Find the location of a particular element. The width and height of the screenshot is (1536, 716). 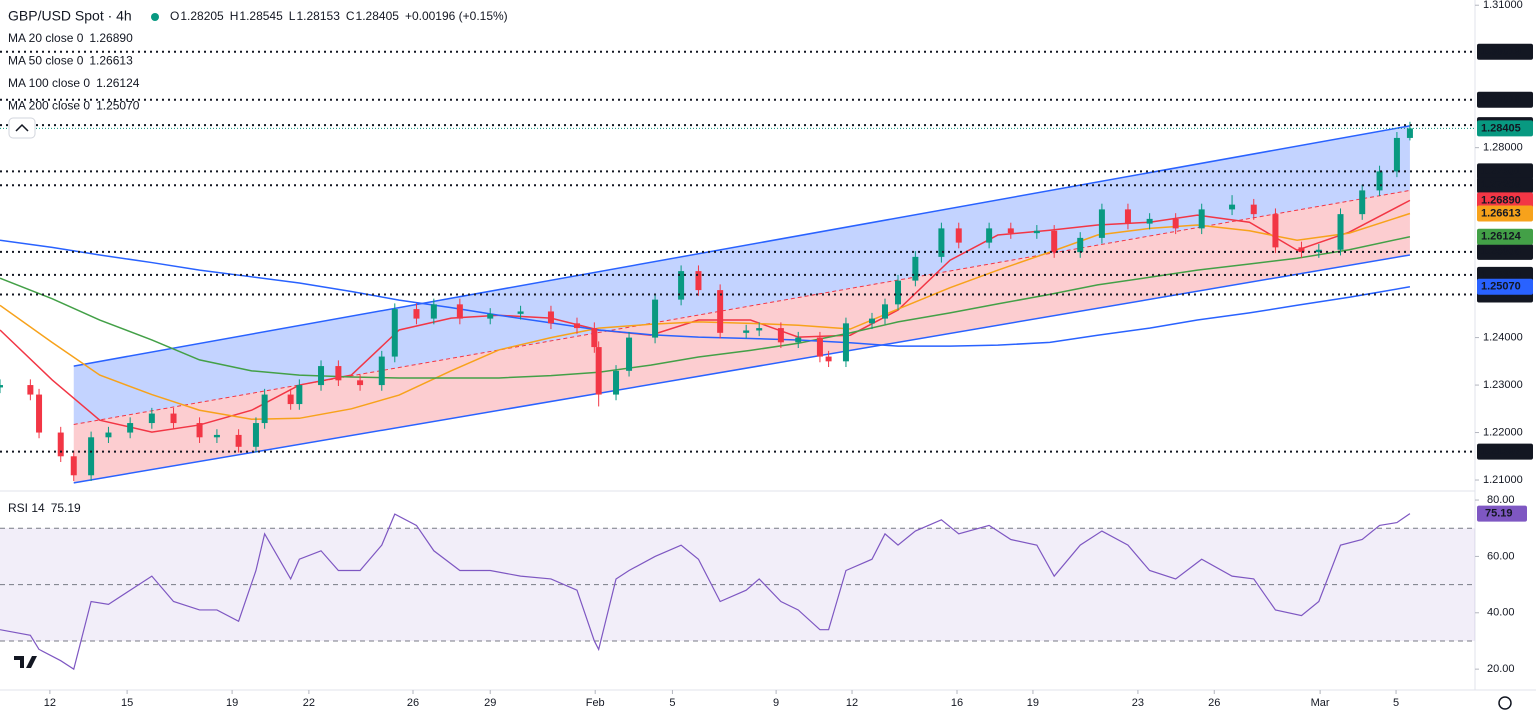

logo-shape is located at coordinates (25, 662).